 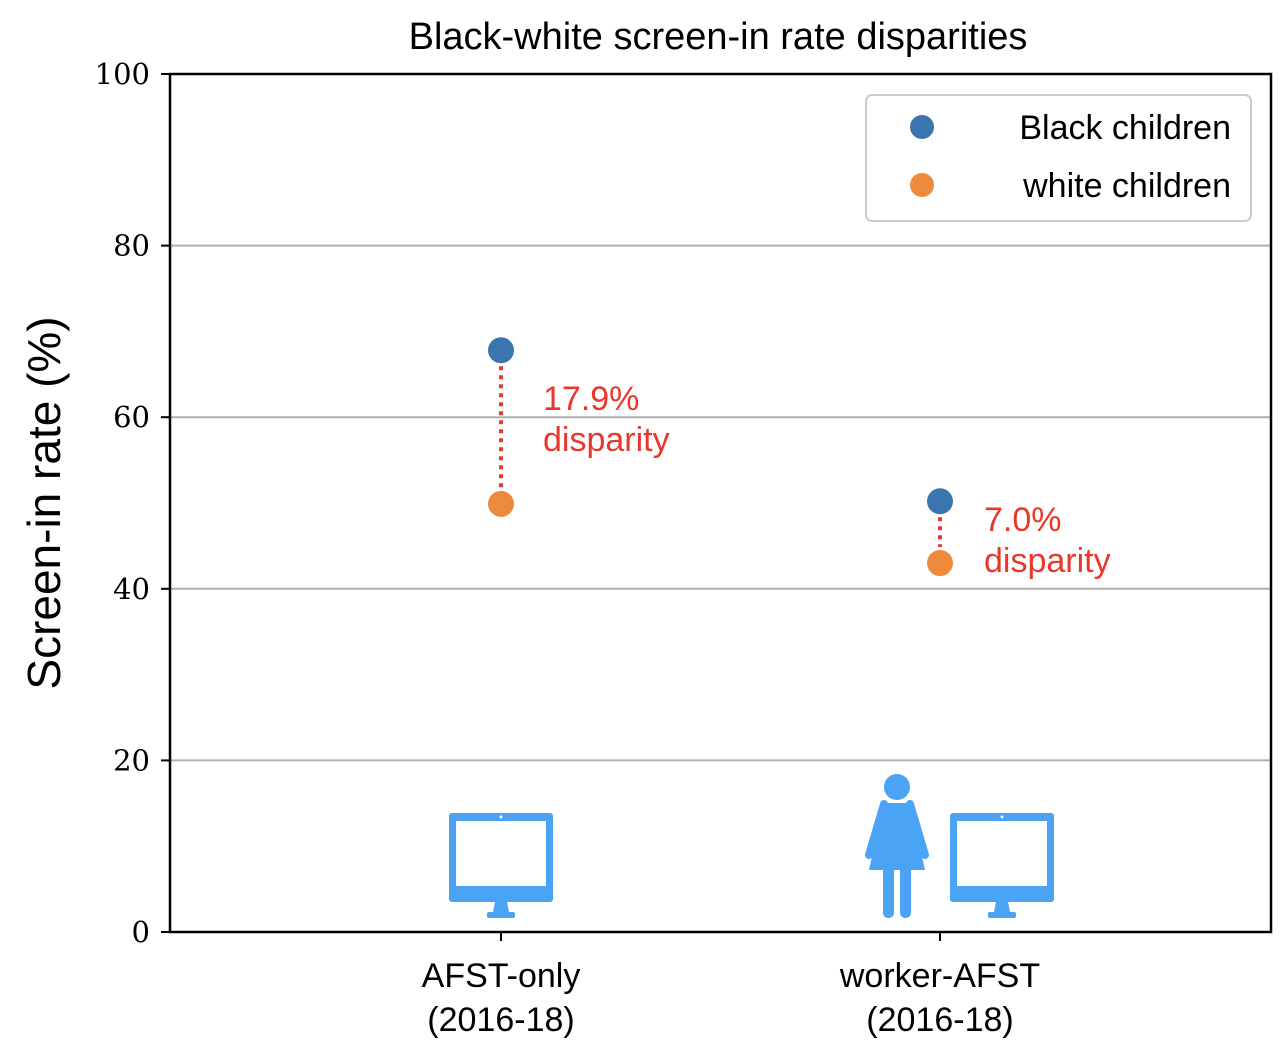 I want to click on y-tick-label: 100, so click(x=122, y=74).